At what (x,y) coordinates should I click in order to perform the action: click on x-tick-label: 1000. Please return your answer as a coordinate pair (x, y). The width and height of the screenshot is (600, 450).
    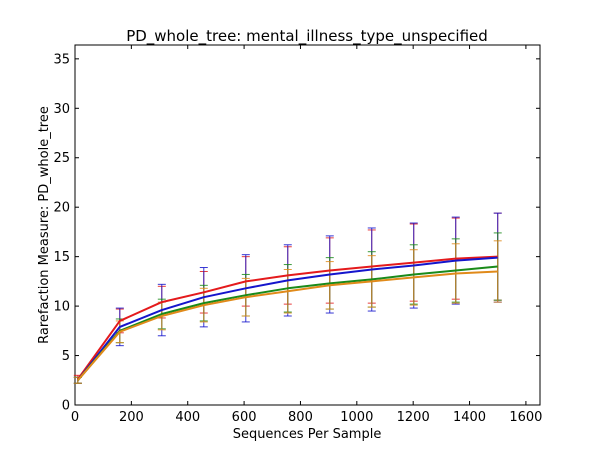
    Looking at the image, I should click on (356, 417).